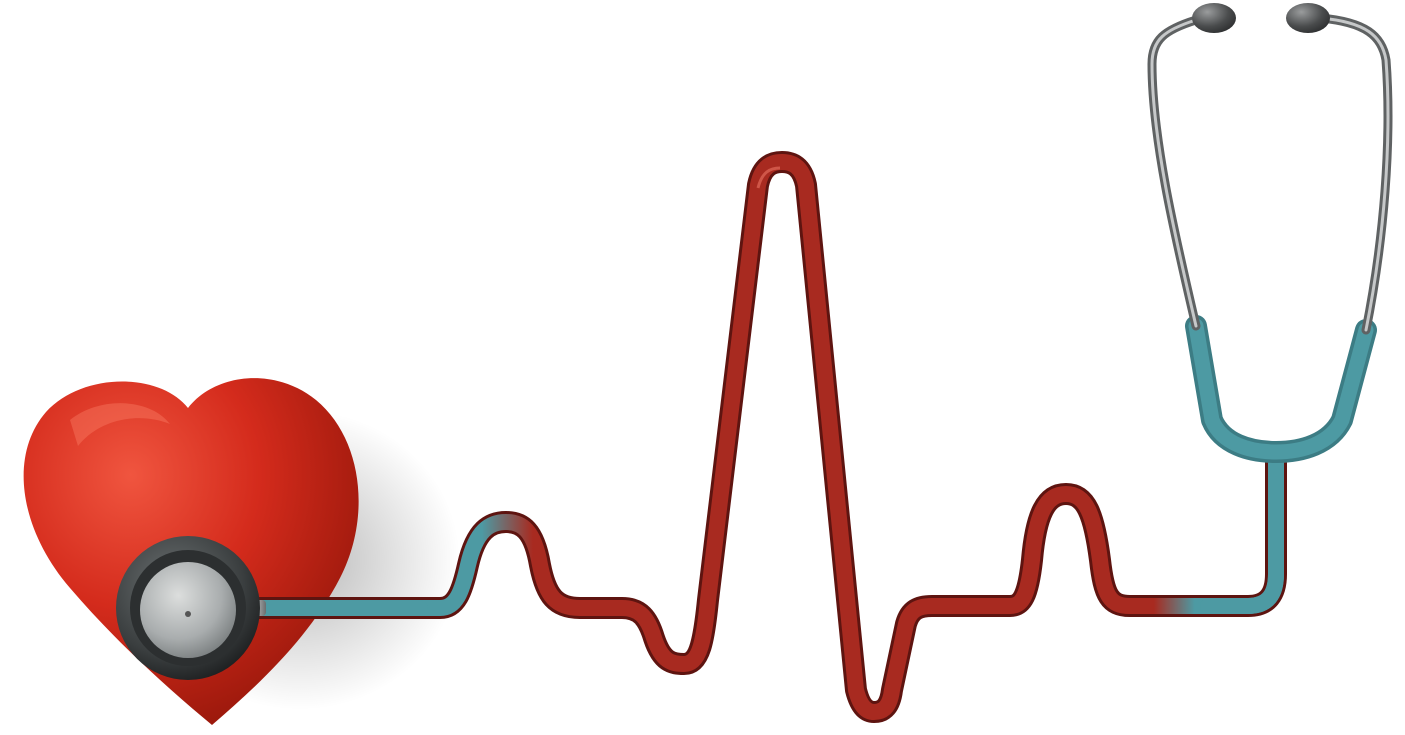  I want to click on stethoscope-chestpiece-diaphragm, so click(188, 610).